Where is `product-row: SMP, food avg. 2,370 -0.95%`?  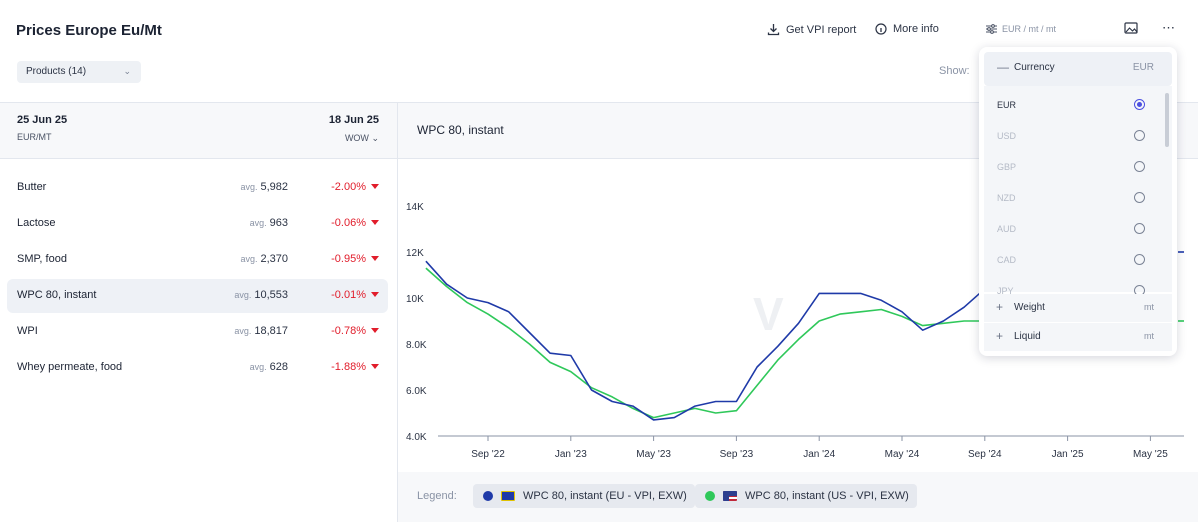 product-row: SMP, food avg. 2,370 -0.95% is located at coordinates (197, 260).